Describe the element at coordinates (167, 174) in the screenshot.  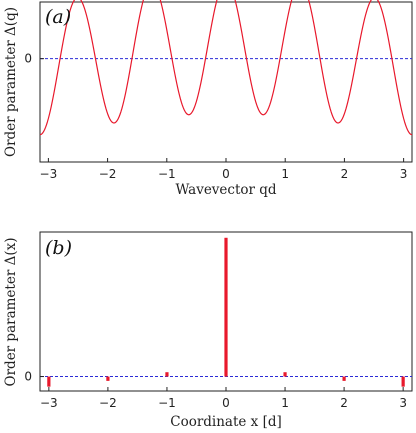
I see `panel-a-x-tick-label: −1` at that location.